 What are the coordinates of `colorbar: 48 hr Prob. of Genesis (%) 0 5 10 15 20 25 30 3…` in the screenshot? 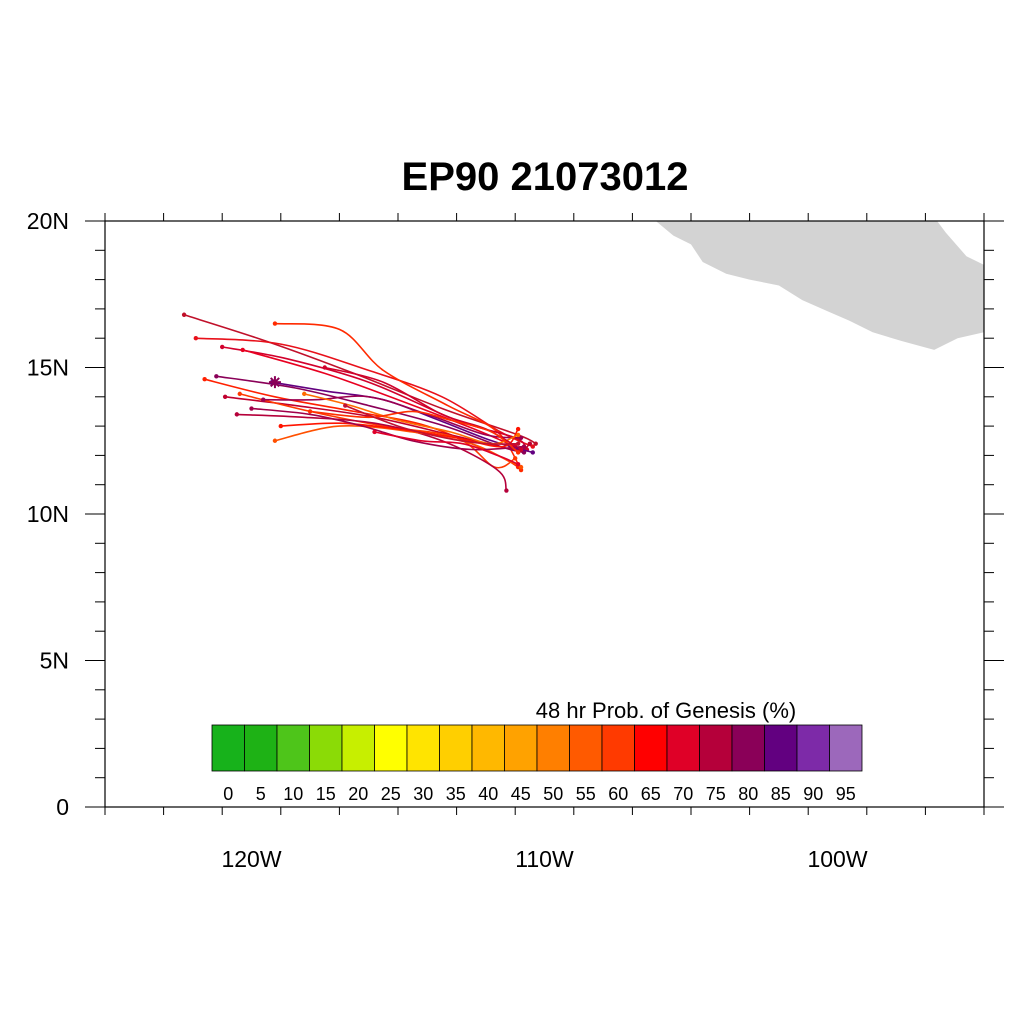 It's located at (537, 751).